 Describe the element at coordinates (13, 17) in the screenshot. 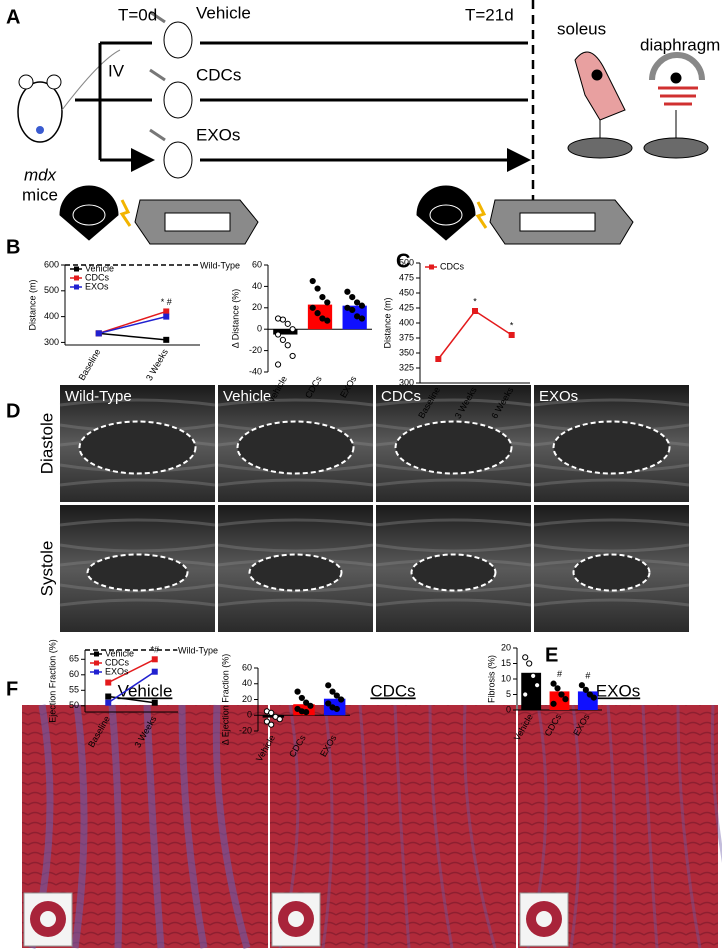

I see `panel-label: A` at that location.